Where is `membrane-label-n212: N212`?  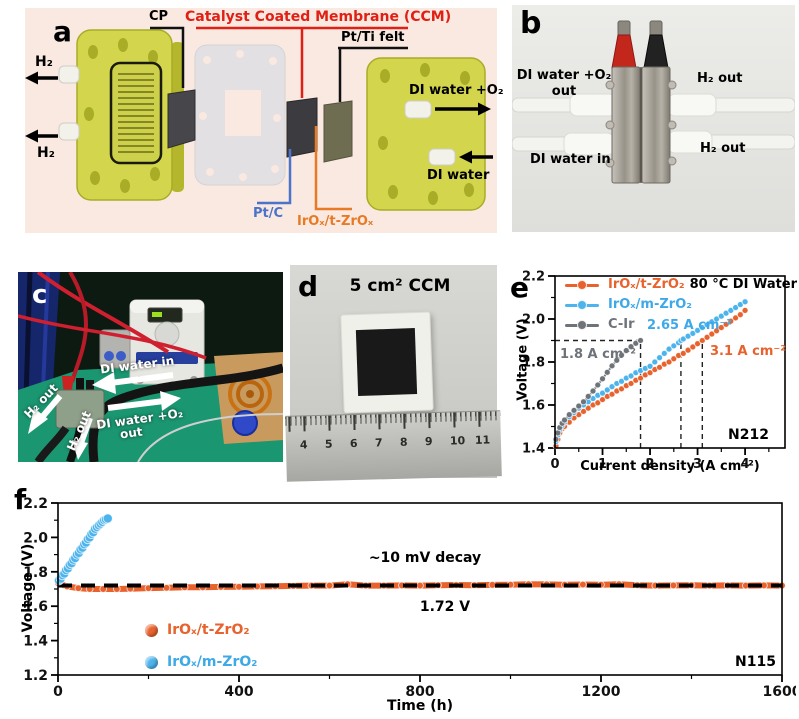 membrane-label-n212: N212 is located at coordinates (748, 435).